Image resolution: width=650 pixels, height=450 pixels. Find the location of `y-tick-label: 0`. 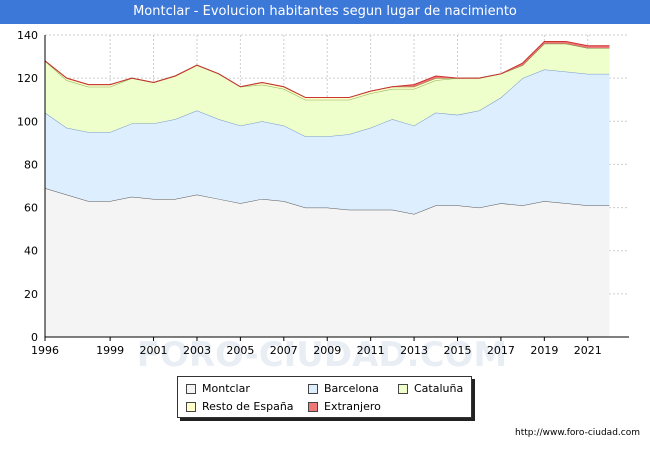

y-tick-label: 0 is located at coordinates (34, 337).